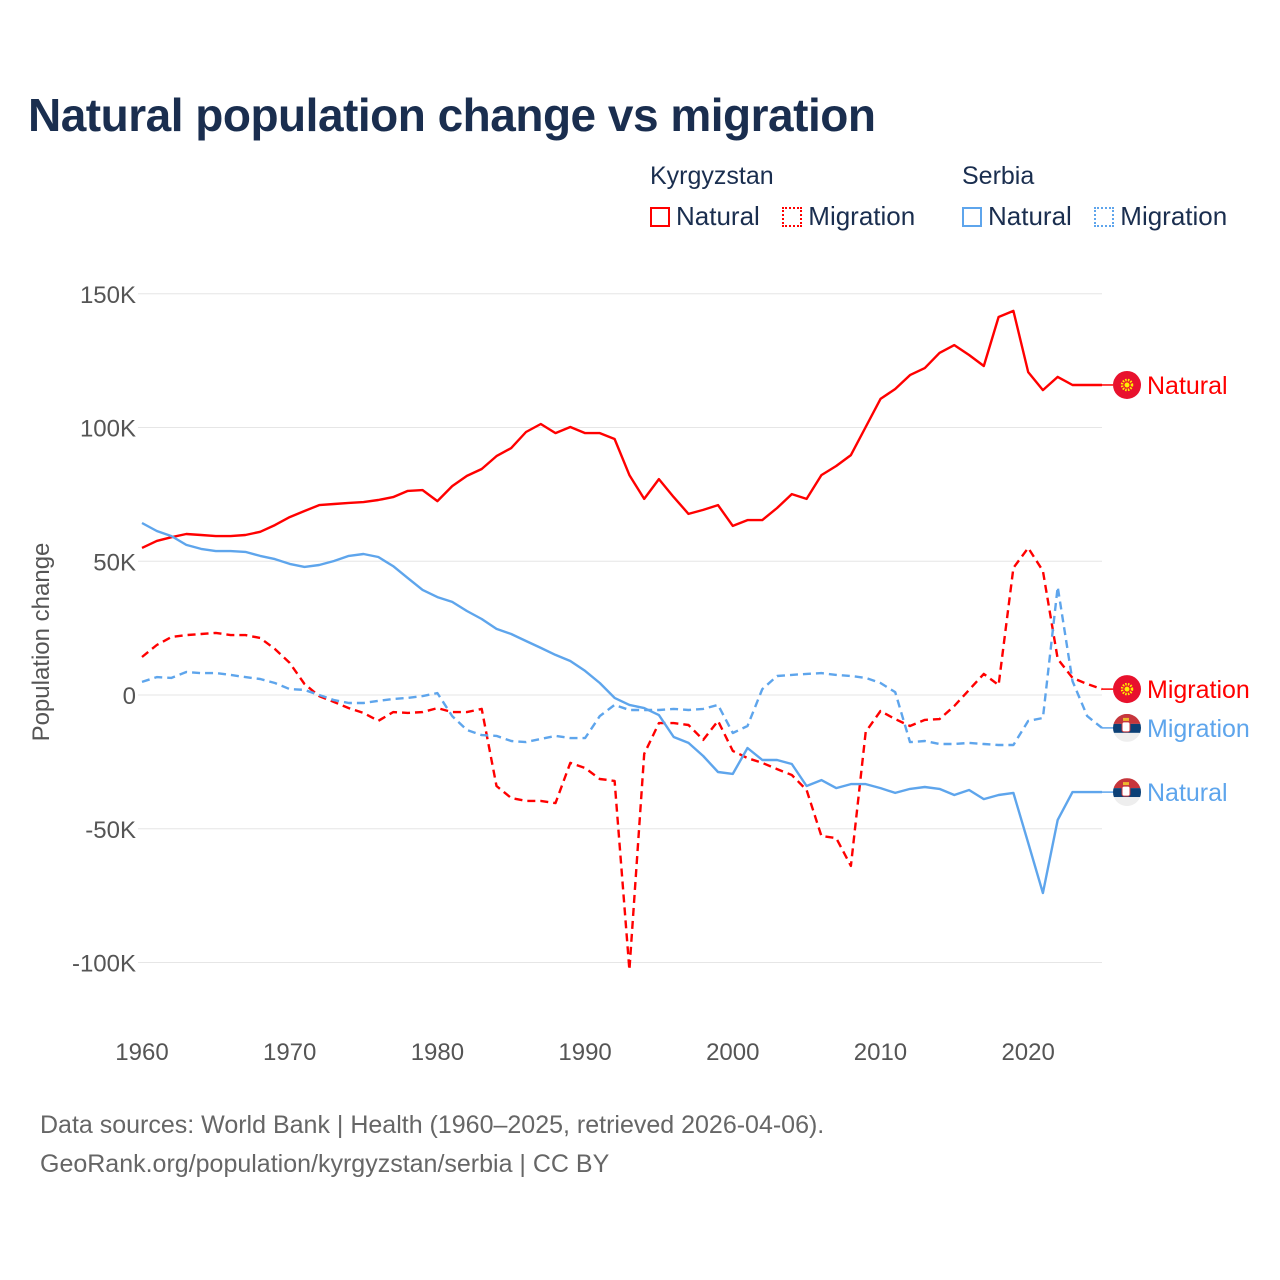  I want to click on y-tick-label: 150K, so click(108, 295).